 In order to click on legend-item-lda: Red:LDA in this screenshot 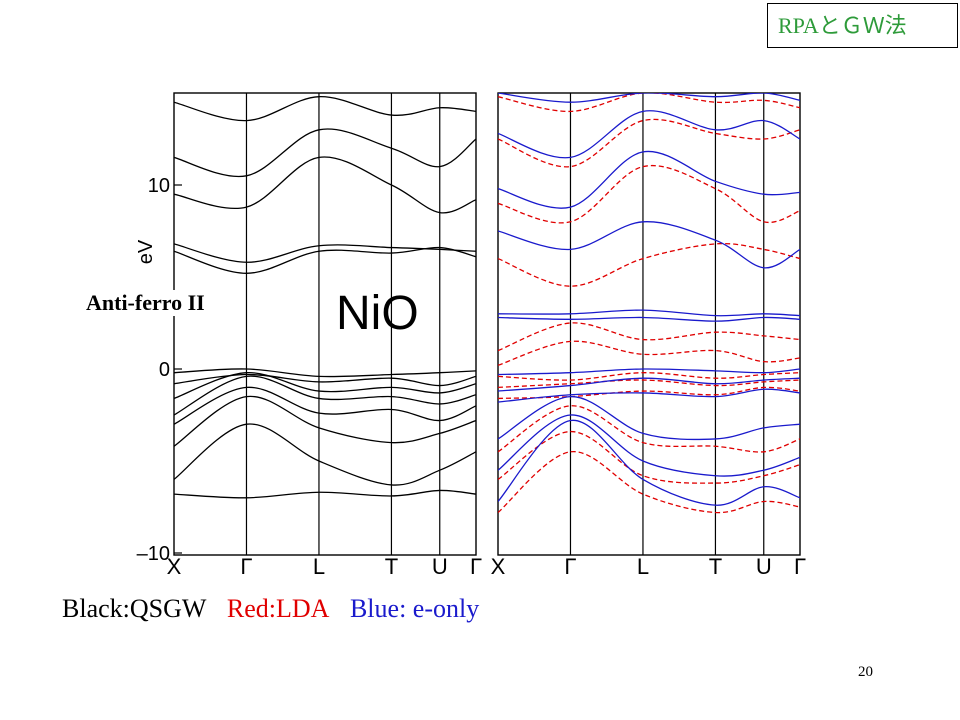, I will do `click(278, 608)`.